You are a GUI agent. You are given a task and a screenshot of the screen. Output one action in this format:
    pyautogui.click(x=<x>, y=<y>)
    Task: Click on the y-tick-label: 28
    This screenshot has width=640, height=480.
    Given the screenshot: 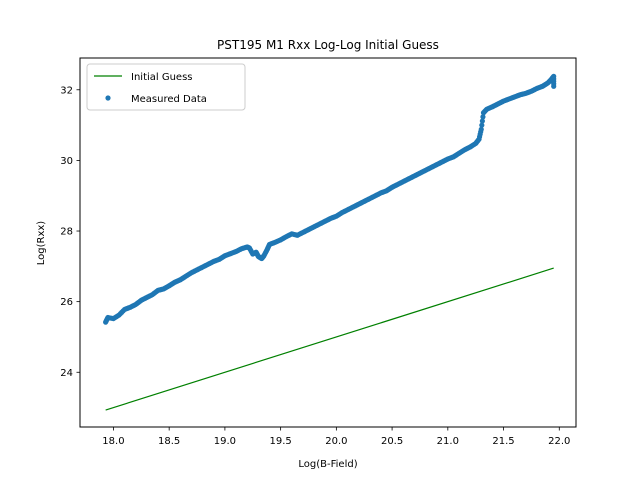 What is the action you would take?
    pyautogui.click(x=66, y=232)
    